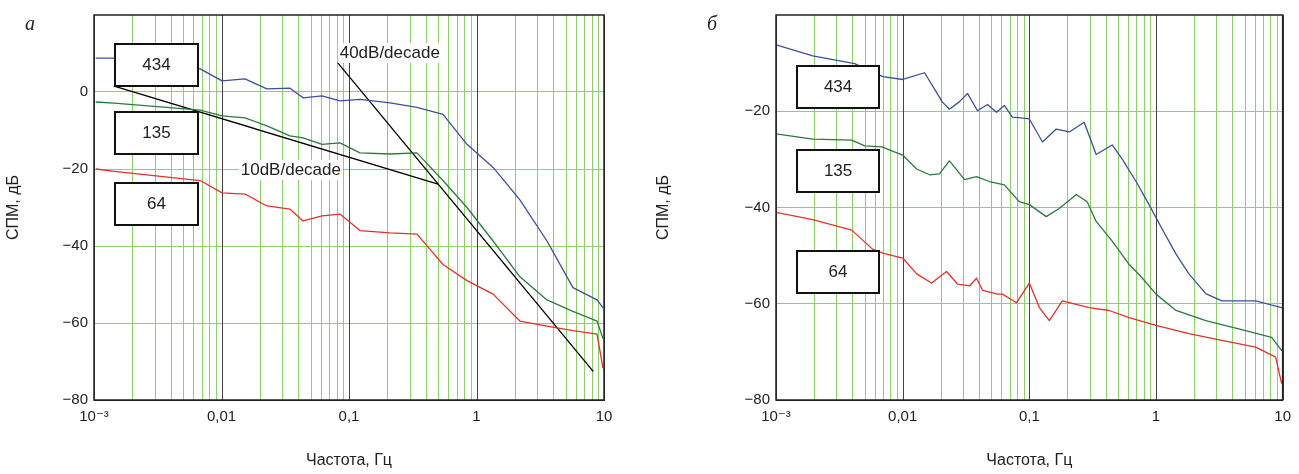 The height and width of the screenshot is (474, 1299). What do you see at coordinates (30, 23) in the screenshot?
I see `chart-title: а` at bounding box center [30, 23].